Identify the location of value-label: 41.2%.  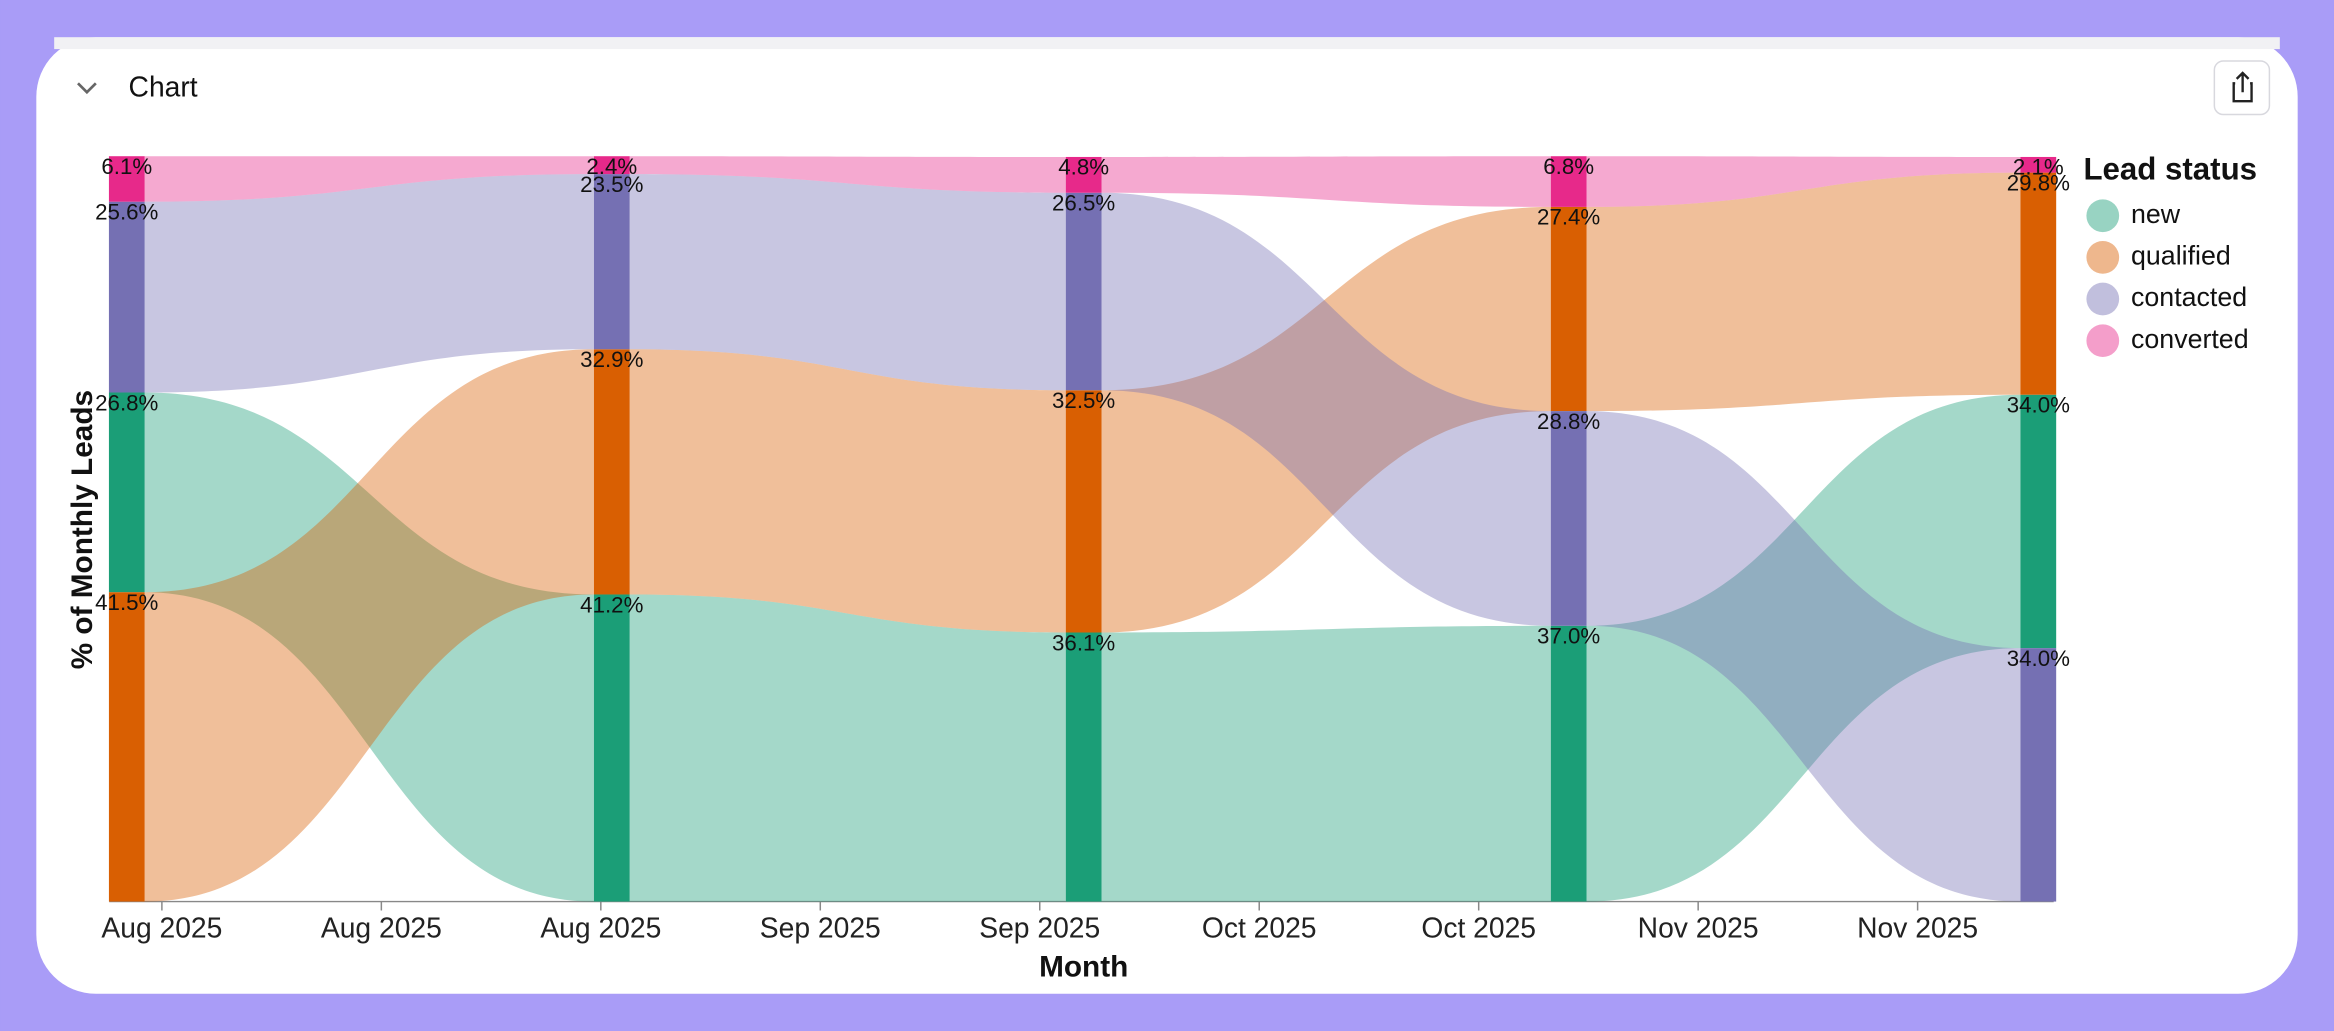
(611, 604).